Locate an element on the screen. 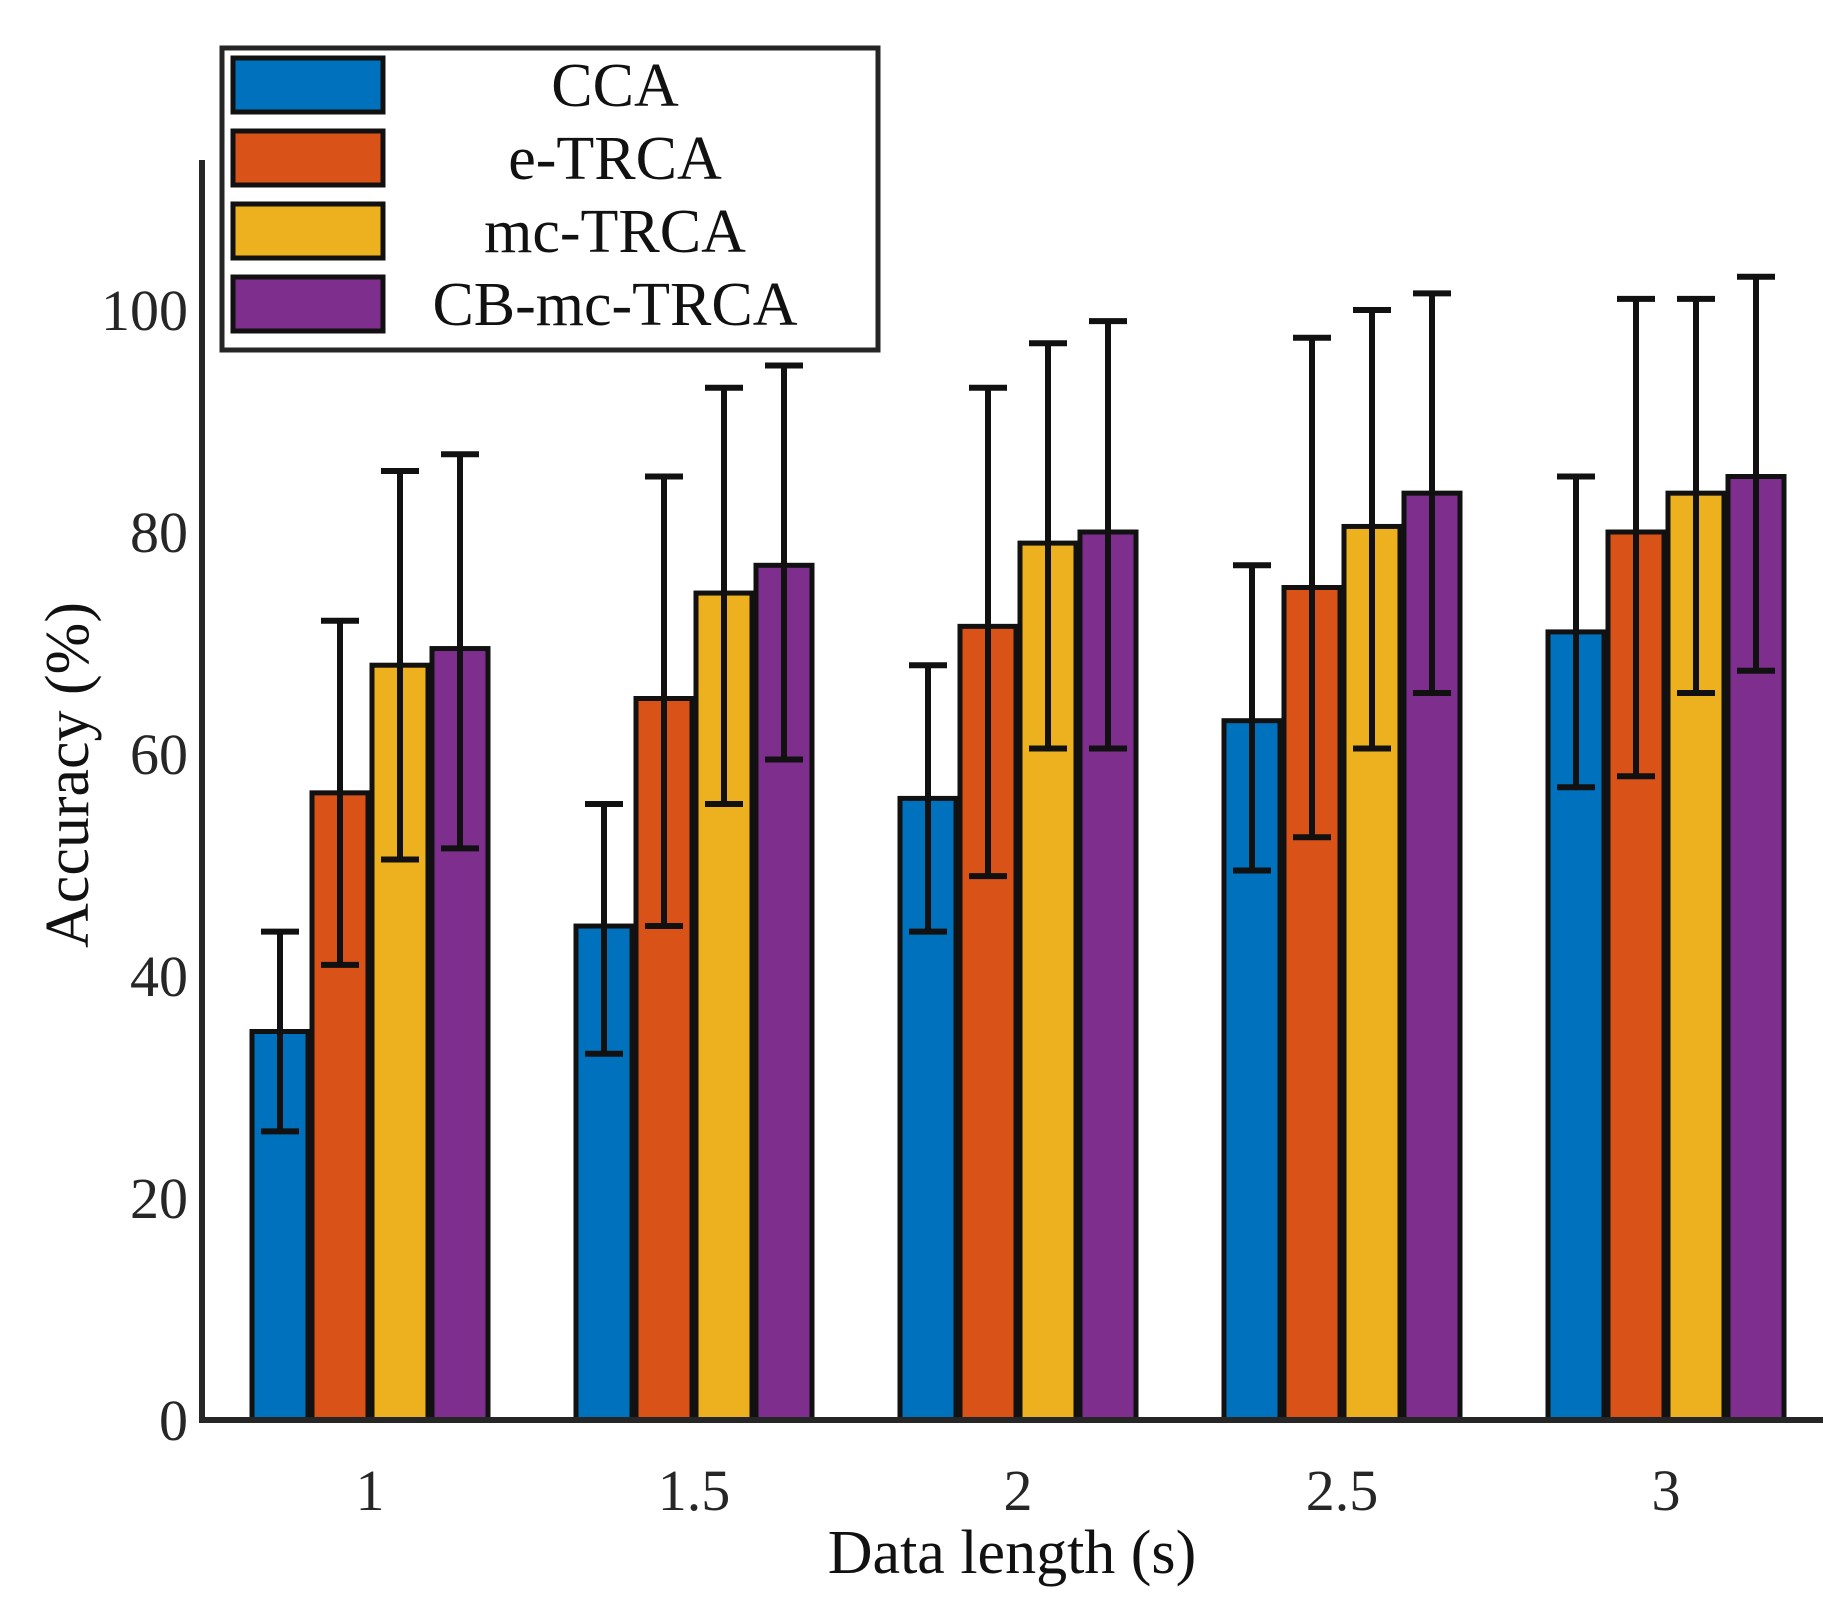 The height and width of the screenshot is (1614, 1839). y-axis-label: Accuracy (%) is located at coordinates (68, 775).